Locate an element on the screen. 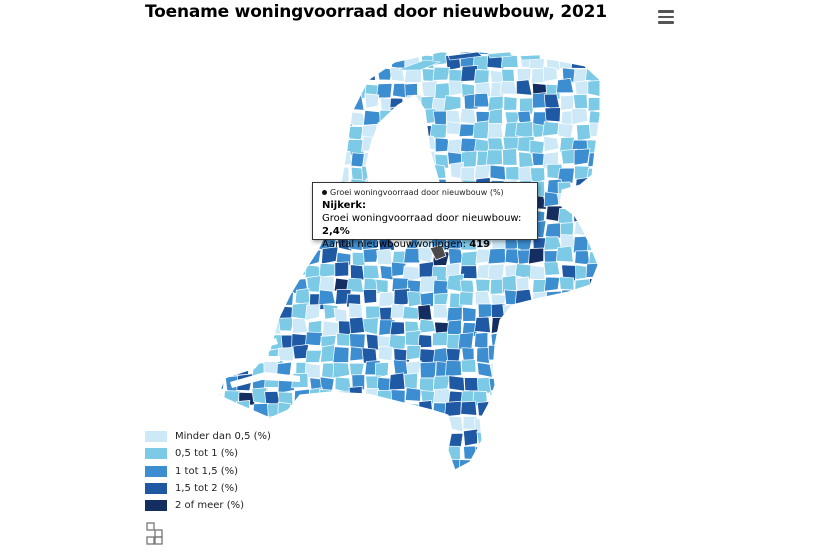  legend-item: 1 tot 1,5 (%) is located at coordinates (208, 471).